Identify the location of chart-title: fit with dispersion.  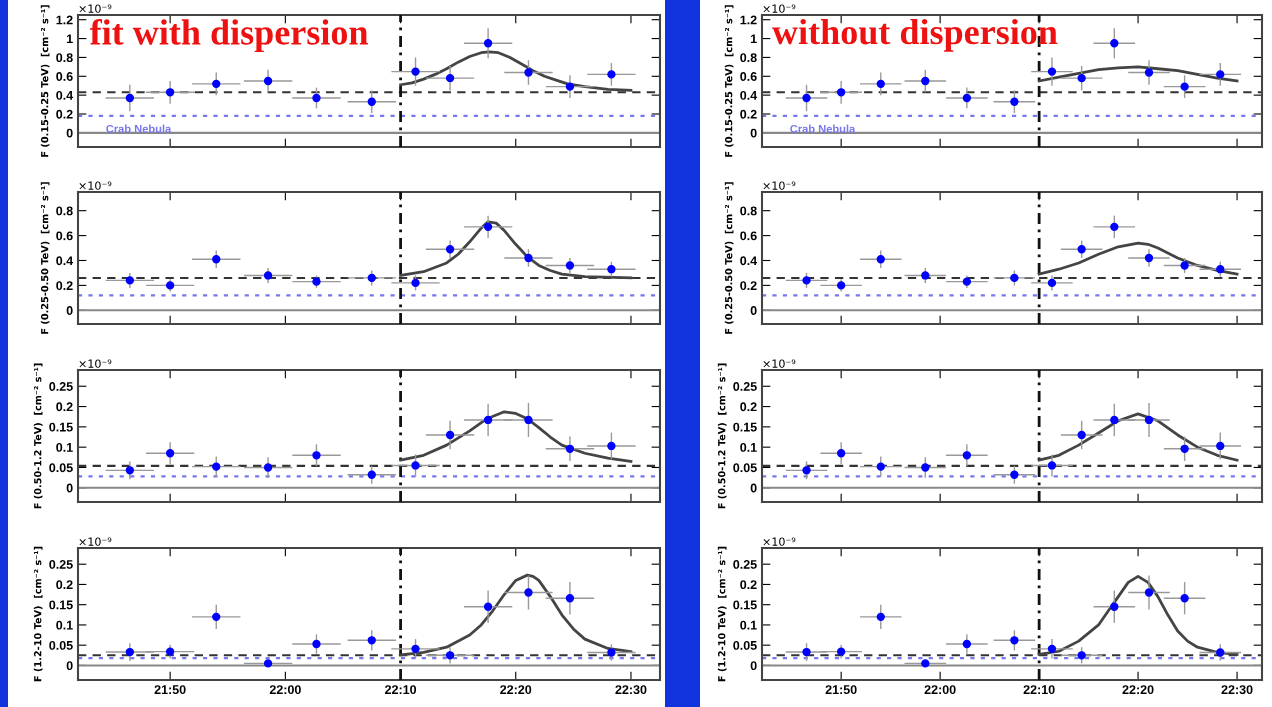
(228, 35).